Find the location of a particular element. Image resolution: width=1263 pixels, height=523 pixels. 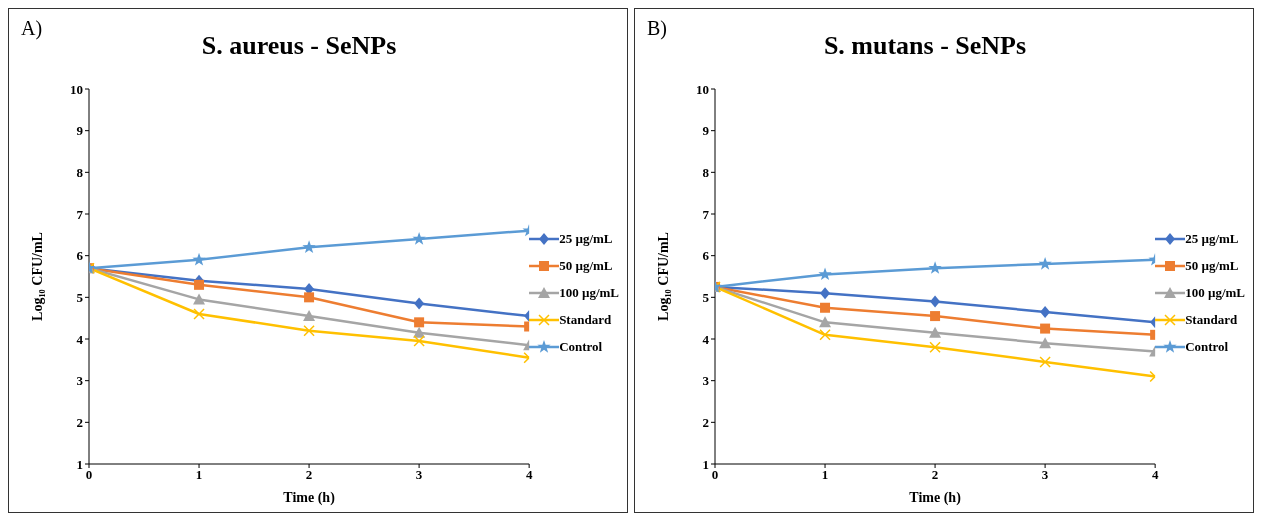

text: A) is located at coordinates (32, 28).